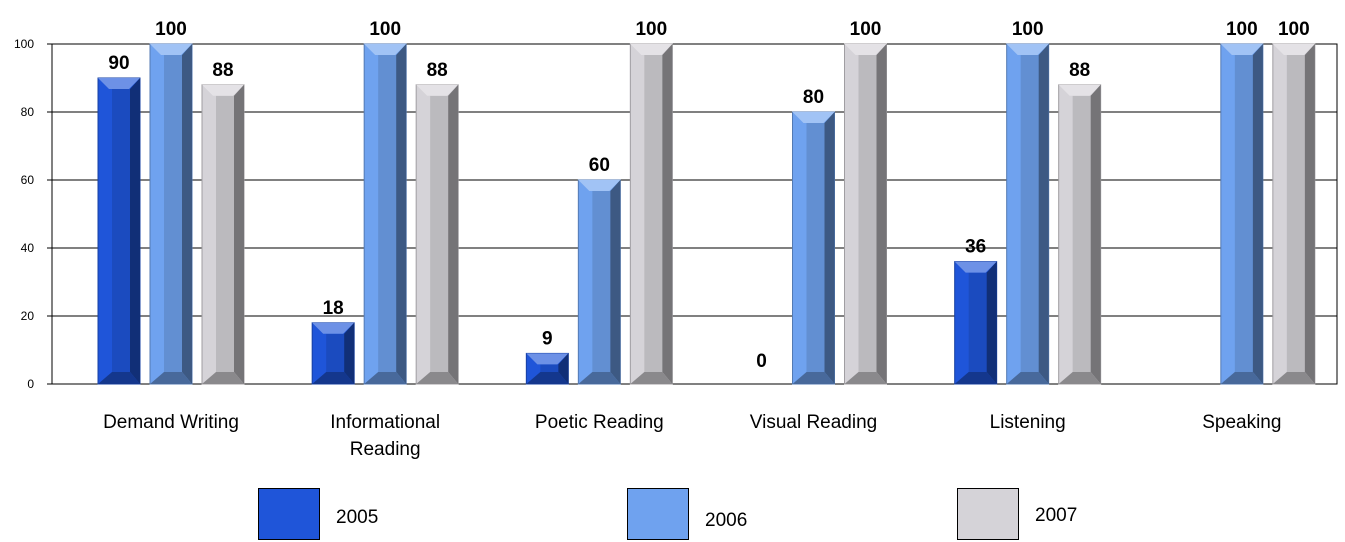 This screenshot has height=542, width=1345. I want to click on category-label: Informational, so click(385, 422).